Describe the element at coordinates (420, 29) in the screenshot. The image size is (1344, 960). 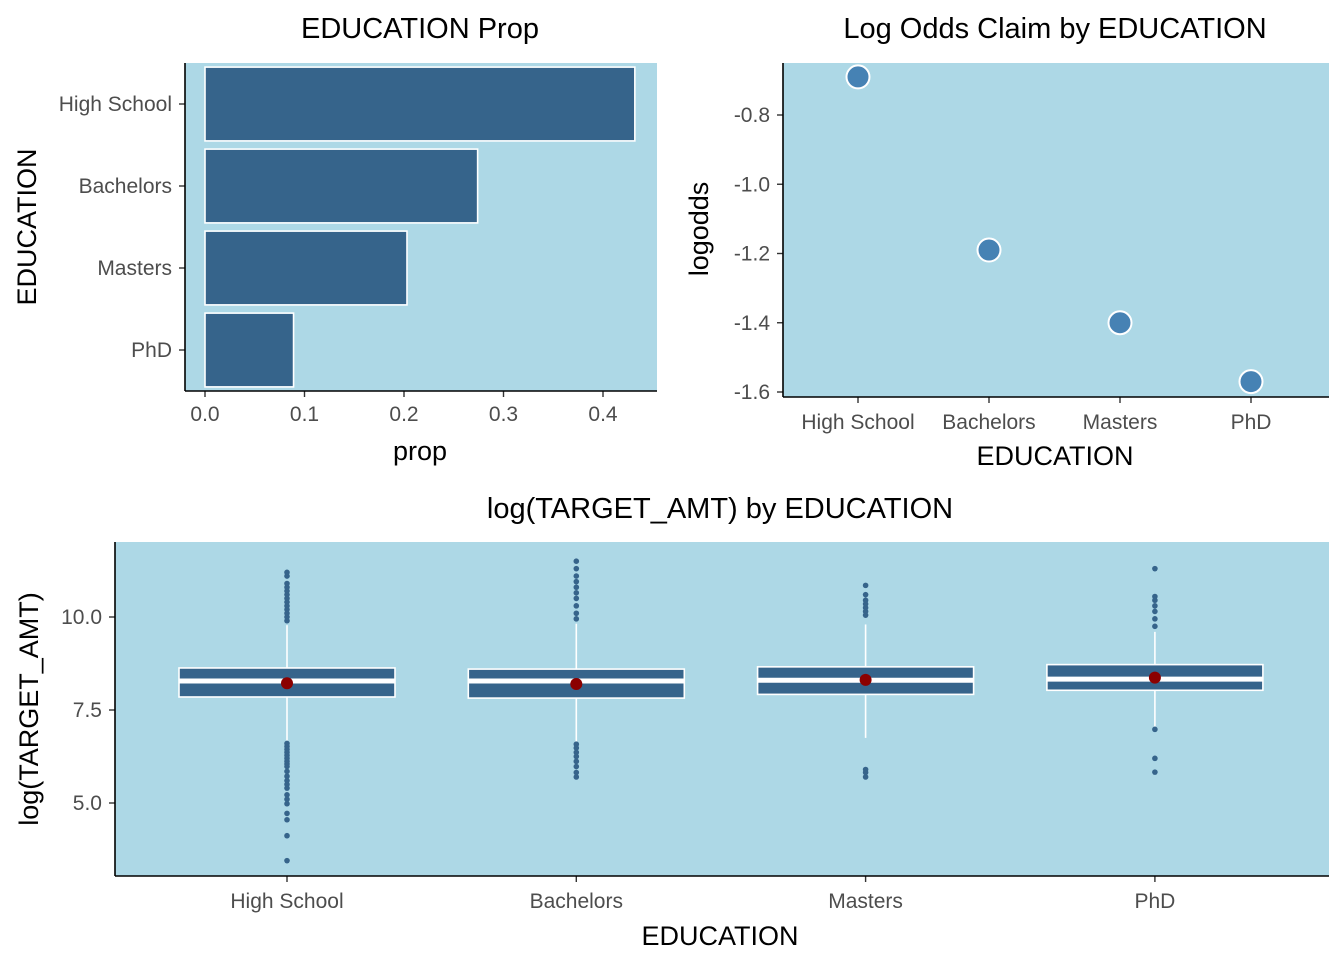
I see `chart-title: EDUCATION Prop` at that location.